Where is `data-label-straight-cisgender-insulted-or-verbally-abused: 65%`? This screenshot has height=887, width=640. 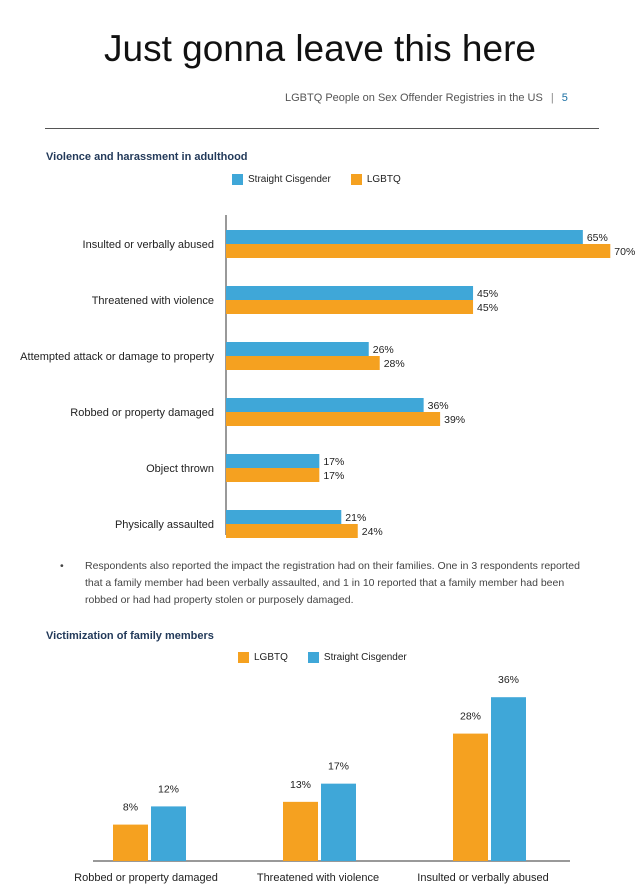 data-label-straight-cisgender-insulted-or-verbally-abused: 65% is located at coordinates (597, 238).